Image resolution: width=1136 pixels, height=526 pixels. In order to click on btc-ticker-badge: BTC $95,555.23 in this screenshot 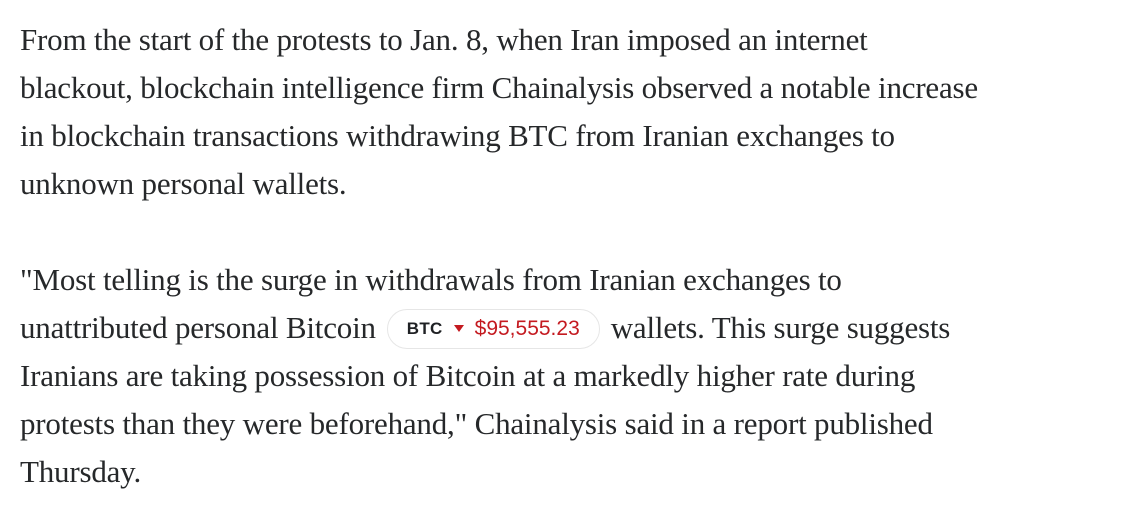, I will do `click(493, 328)`.